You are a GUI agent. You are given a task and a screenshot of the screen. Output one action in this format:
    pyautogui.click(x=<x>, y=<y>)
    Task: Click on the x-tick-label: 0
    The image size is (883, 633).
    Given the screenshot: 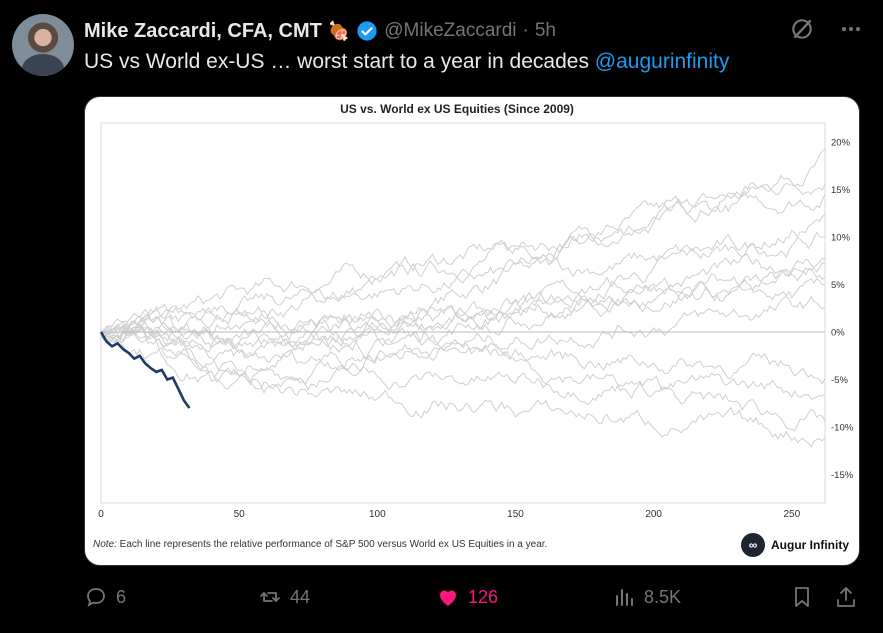 What is the action you would take?
    pyautogui.click(x=101, y=514)
    